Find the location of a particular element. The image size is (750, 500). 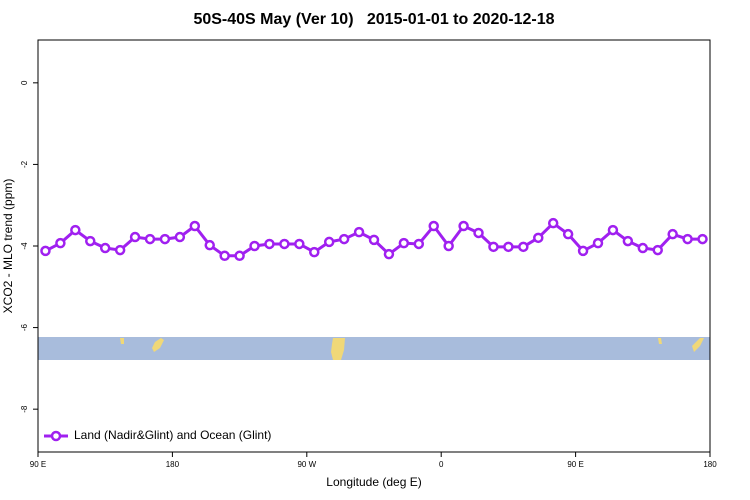

y-tick-label: -4 is located at coordinates (24, 246).